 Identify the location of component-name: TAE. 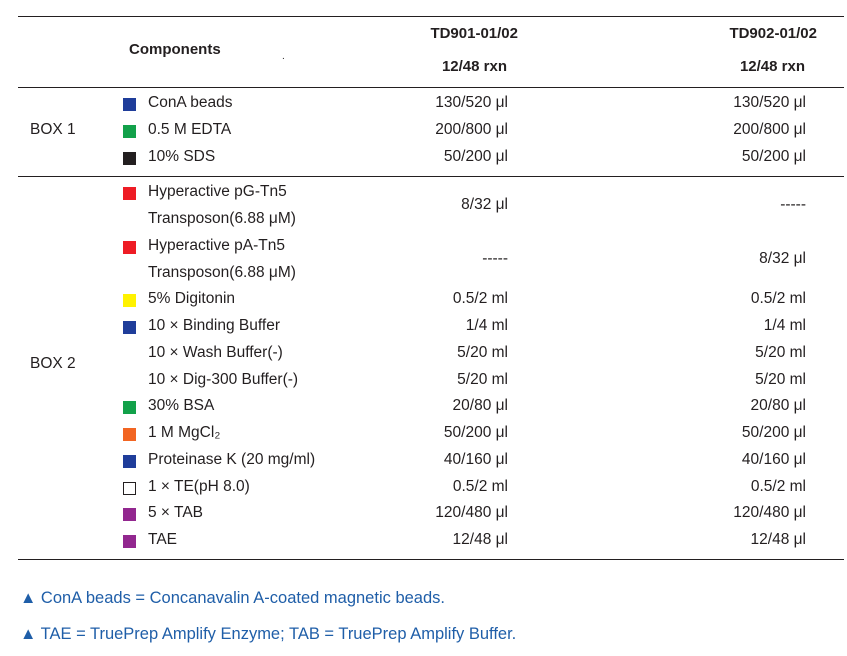
(162, 539).